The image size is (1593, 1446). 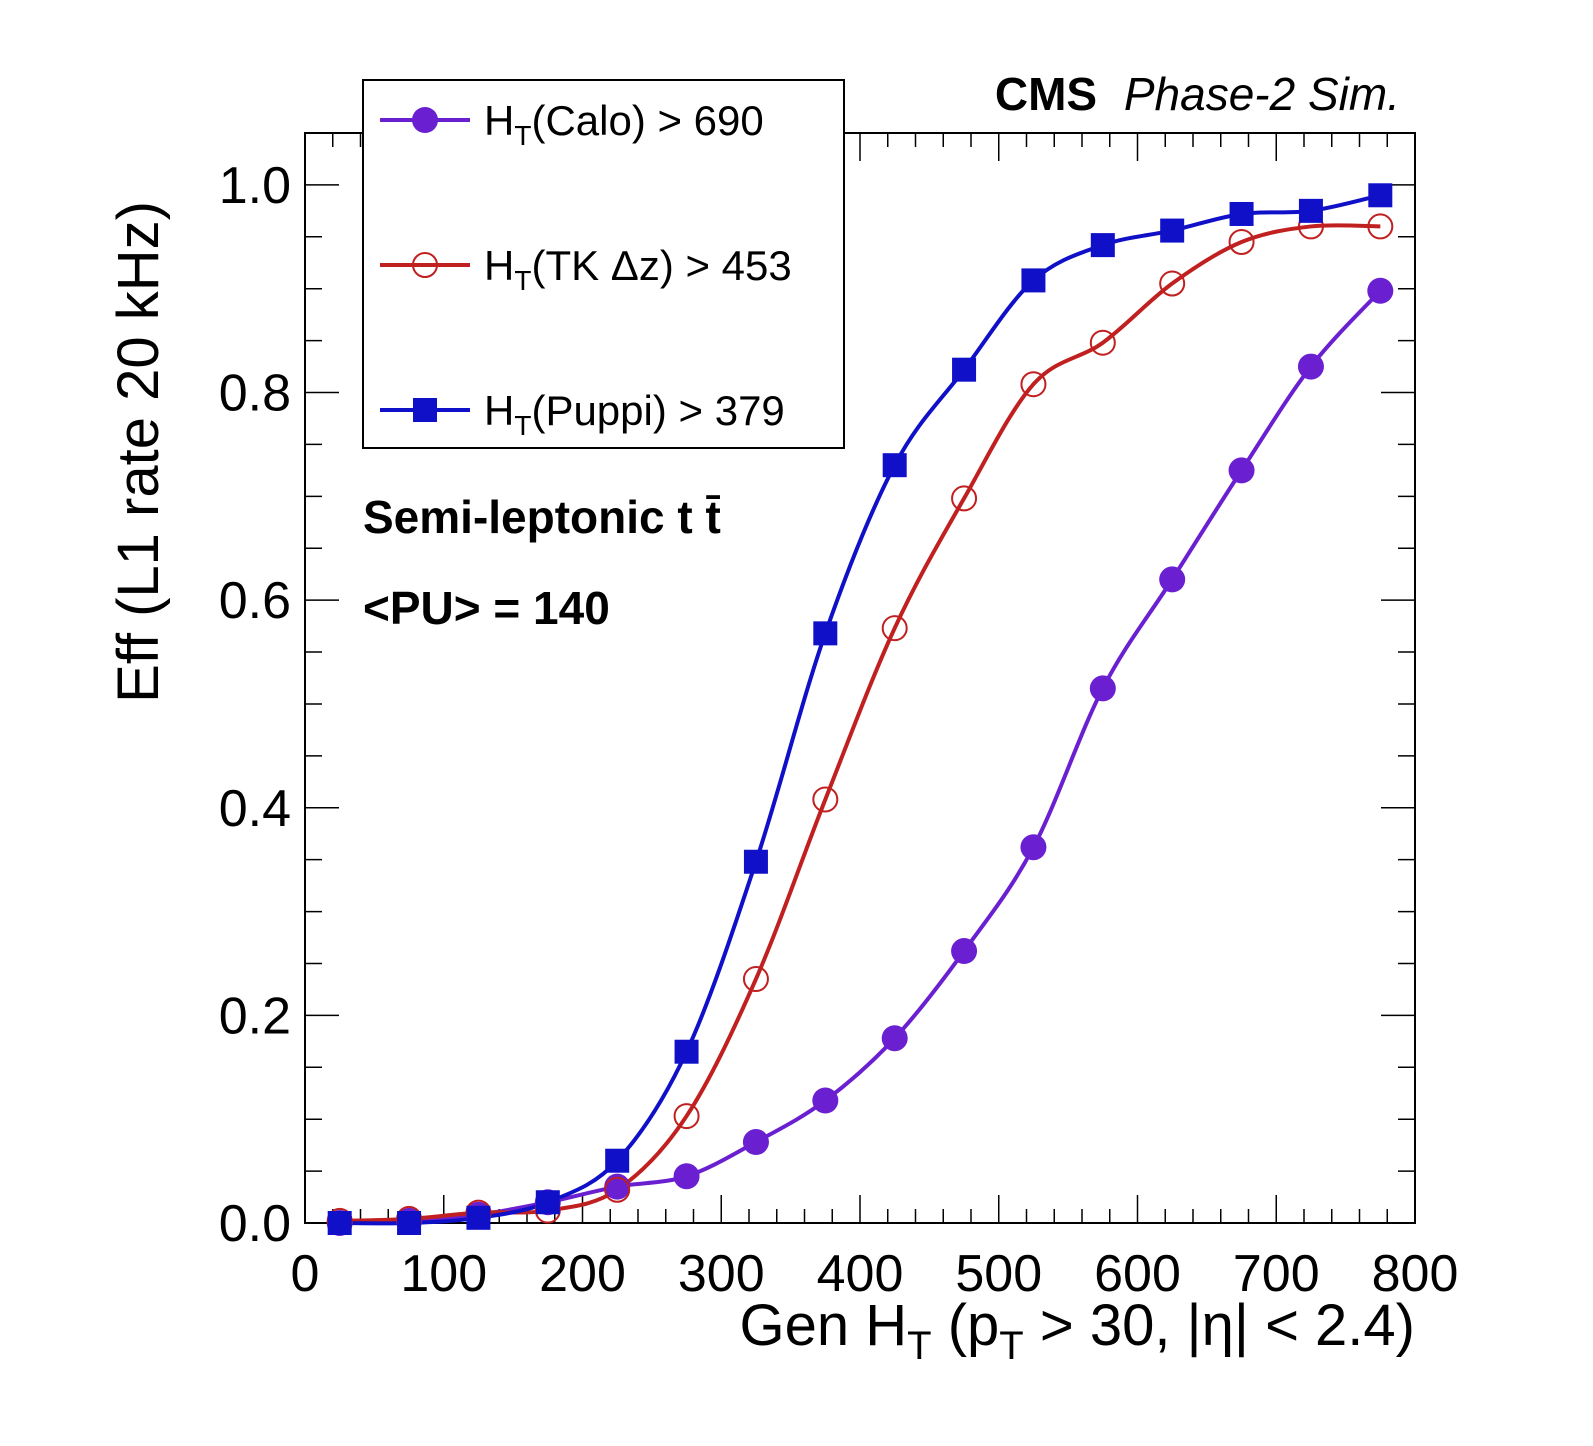 What do you see at coordinates (1415, 1274) in the screenshot?
I see `x-tick-label: 800` at bounding box center [1415, 1274].